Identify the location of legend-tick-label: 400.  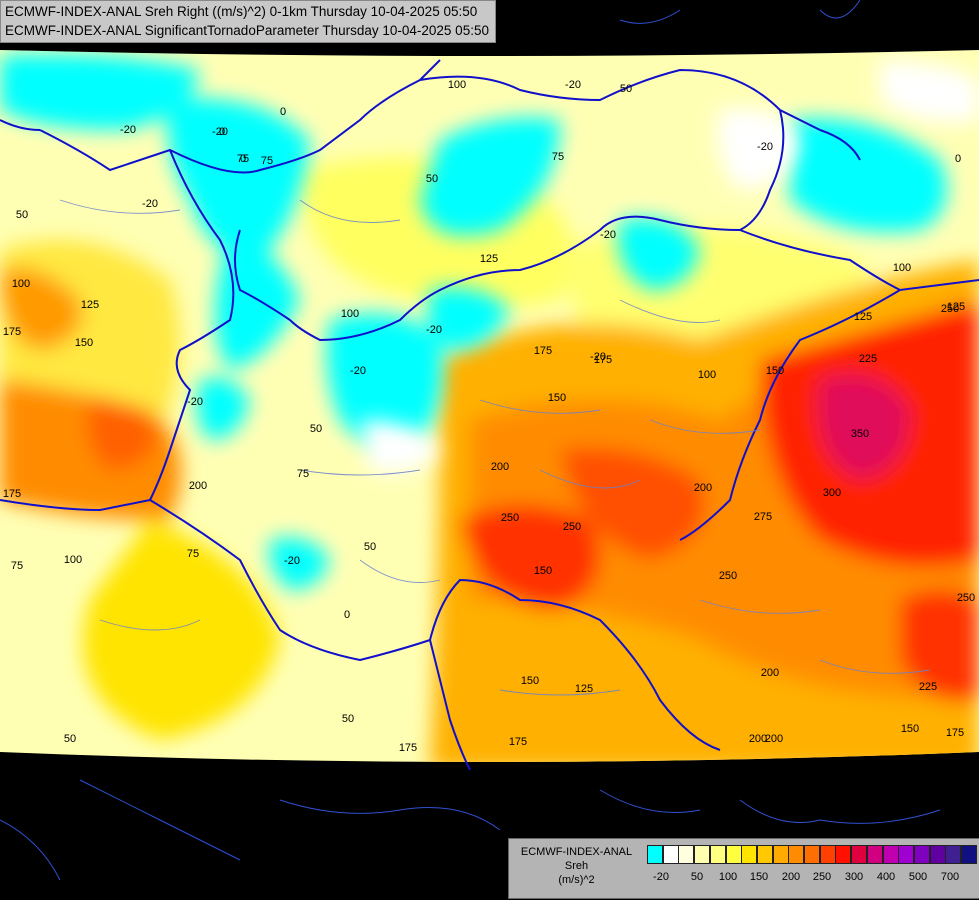
(886, 877).